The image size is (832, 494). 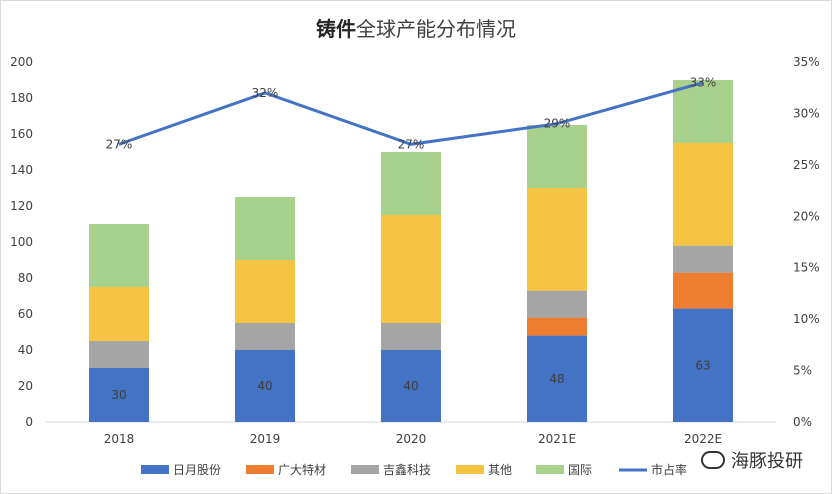 What do you see at coordinates (713, 460) in the screenshot?
I see `dolphin-logo-icon` at bounding box center [713, 460].